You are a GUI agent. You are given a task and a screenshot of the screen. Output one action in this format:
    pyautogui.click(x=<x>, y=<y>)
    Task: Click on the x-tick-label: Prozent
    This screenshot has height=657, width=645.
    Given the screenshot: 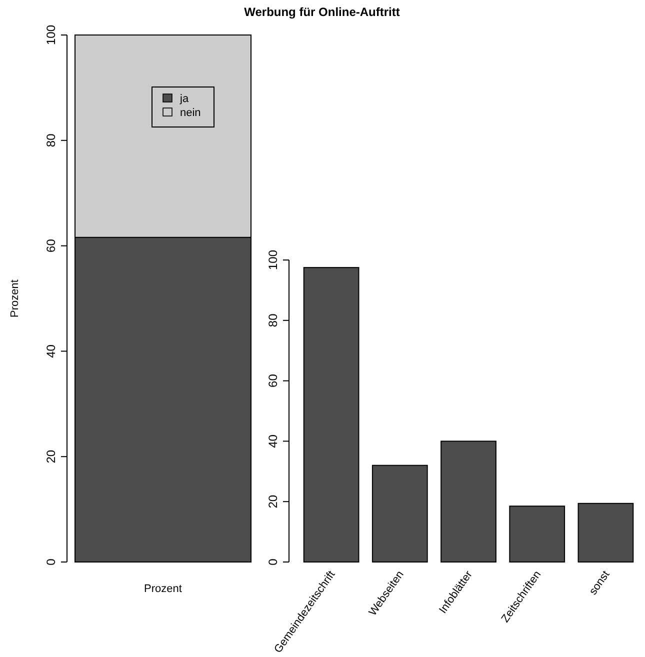 What is the action you would take?
    pyautogui.click(x=163, y=589)
    